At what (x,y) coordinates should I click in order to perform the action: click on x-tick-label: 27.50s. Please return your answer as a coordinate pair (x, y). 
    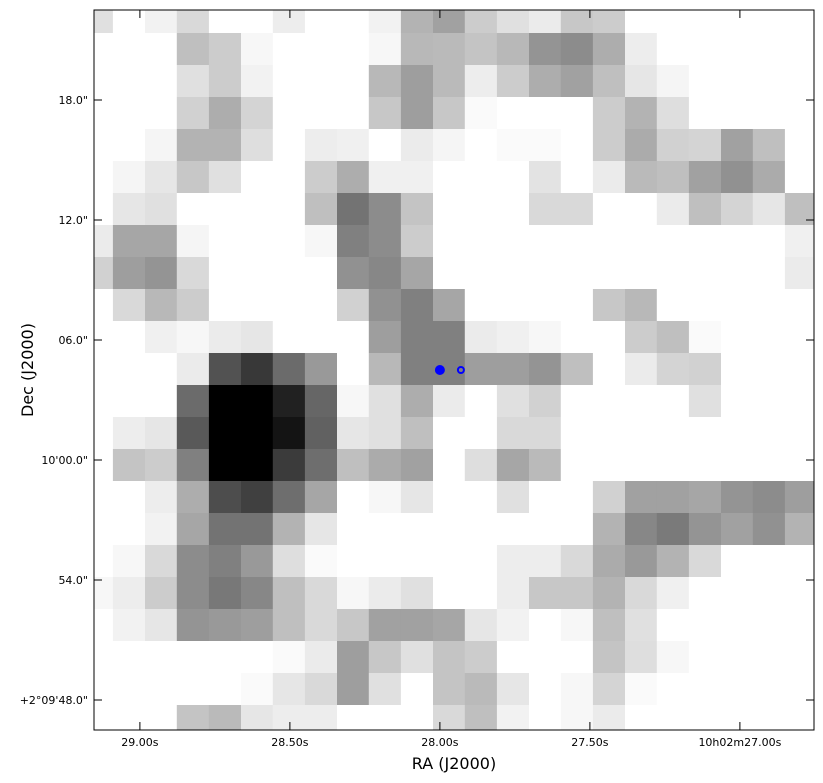
    Looking at the image, I should click on (589, 742).